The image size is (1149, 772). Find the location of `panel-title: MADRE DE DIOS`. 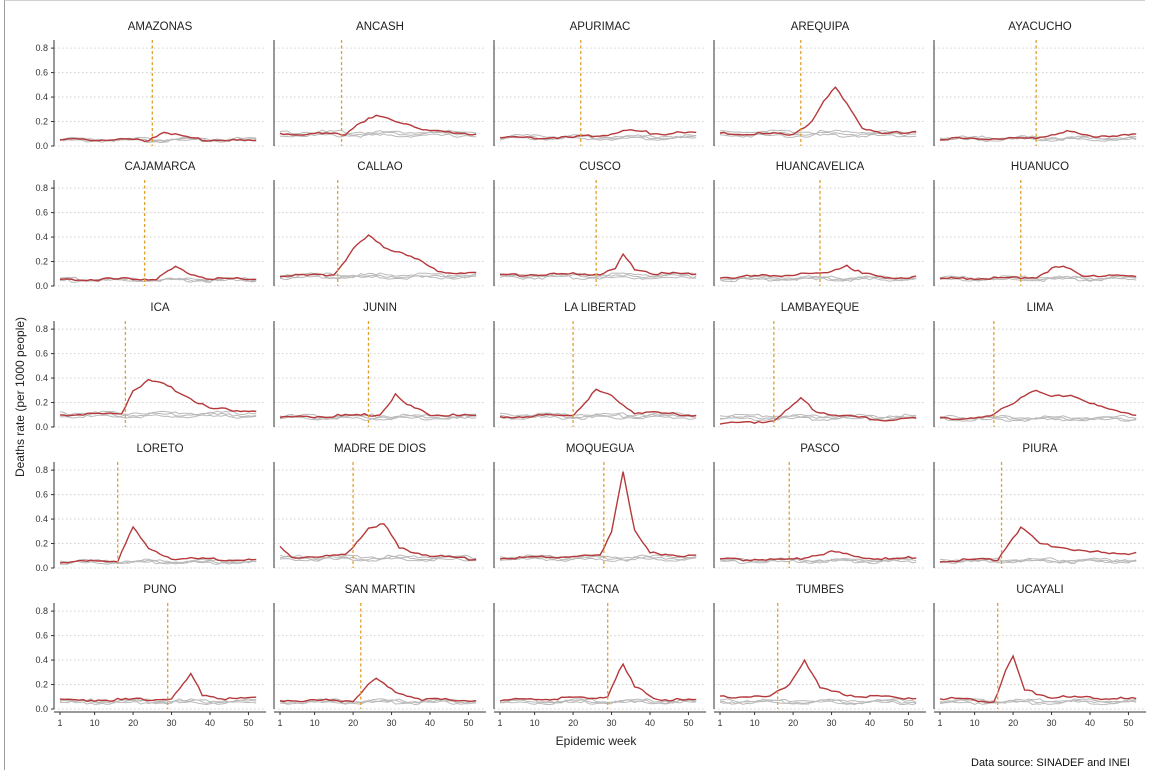

panel-title: MADRE DE DIOS is located at coordinates (380, 449).